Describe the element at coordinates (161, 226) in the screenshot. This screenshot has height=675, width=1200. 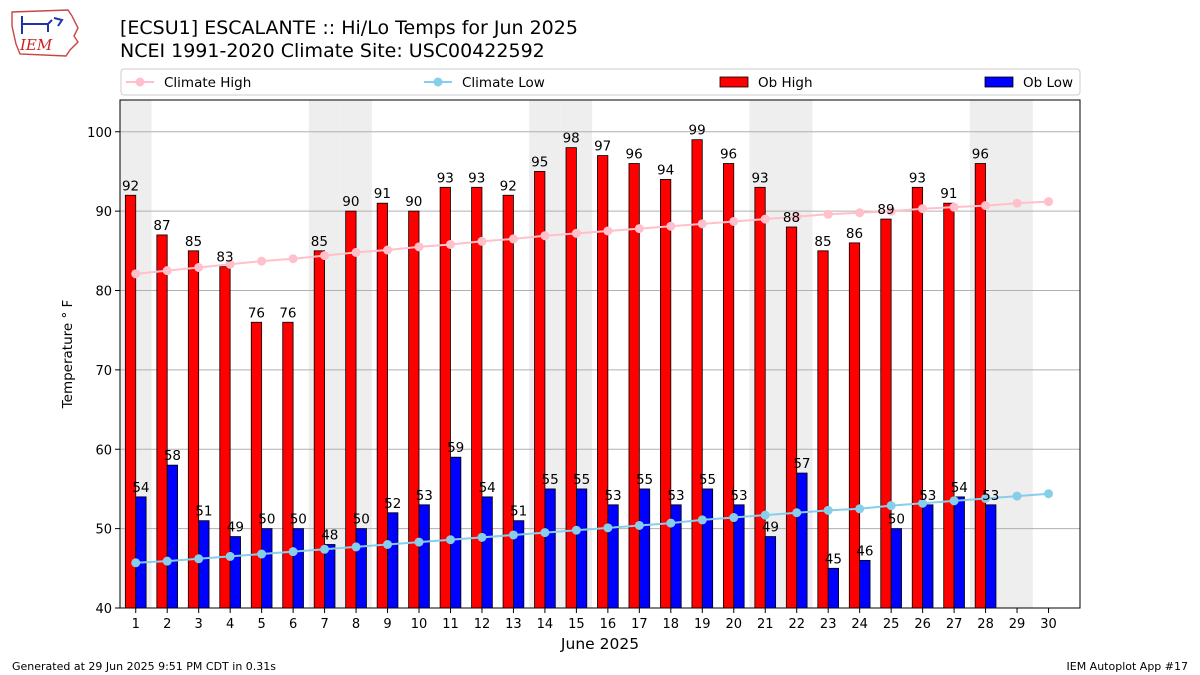
I see `ob-high-value-label: 87` at that location.